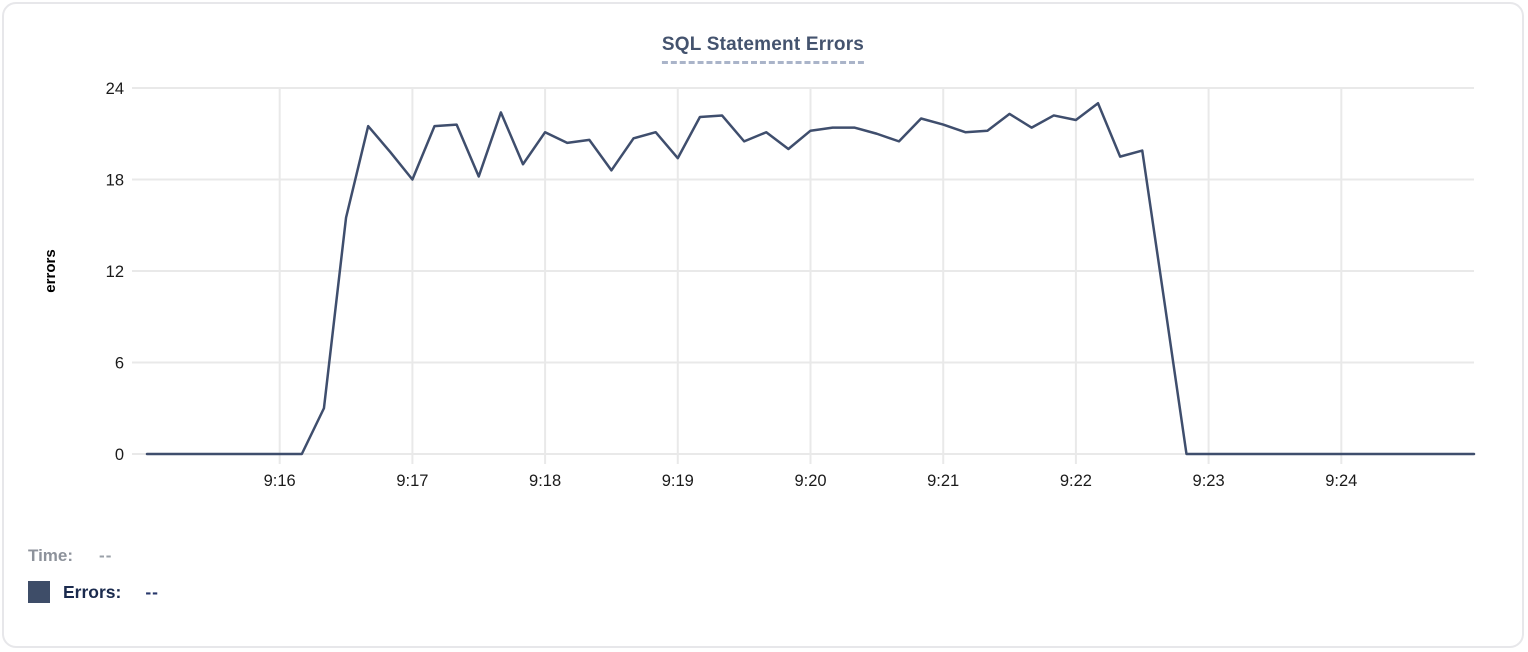 Image resolution: width=1528 pixels, height=652 pixels. Describe the element at coordinates (678, 481) in the screenshot. I see `x-tick-label: 9:19` at that location.